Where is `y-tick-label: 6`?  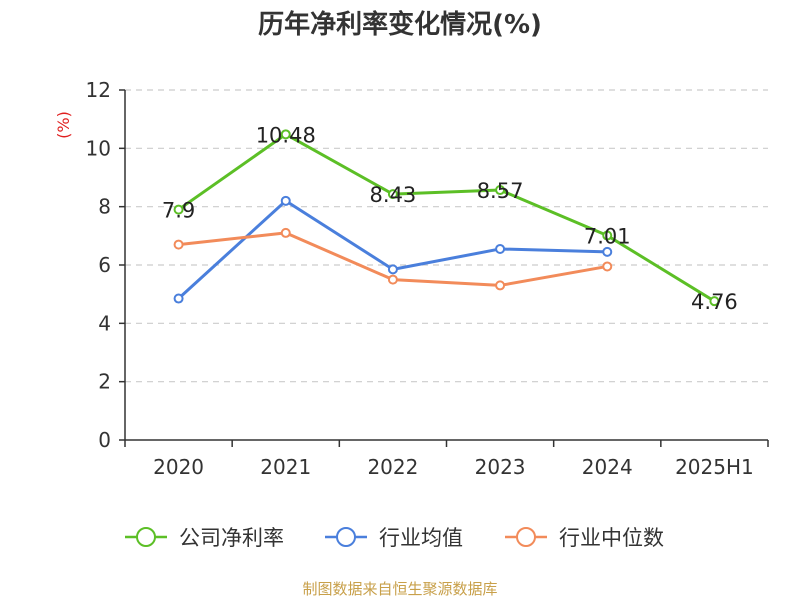 y-tick-label: 6 is located at coordinates (104, 265).